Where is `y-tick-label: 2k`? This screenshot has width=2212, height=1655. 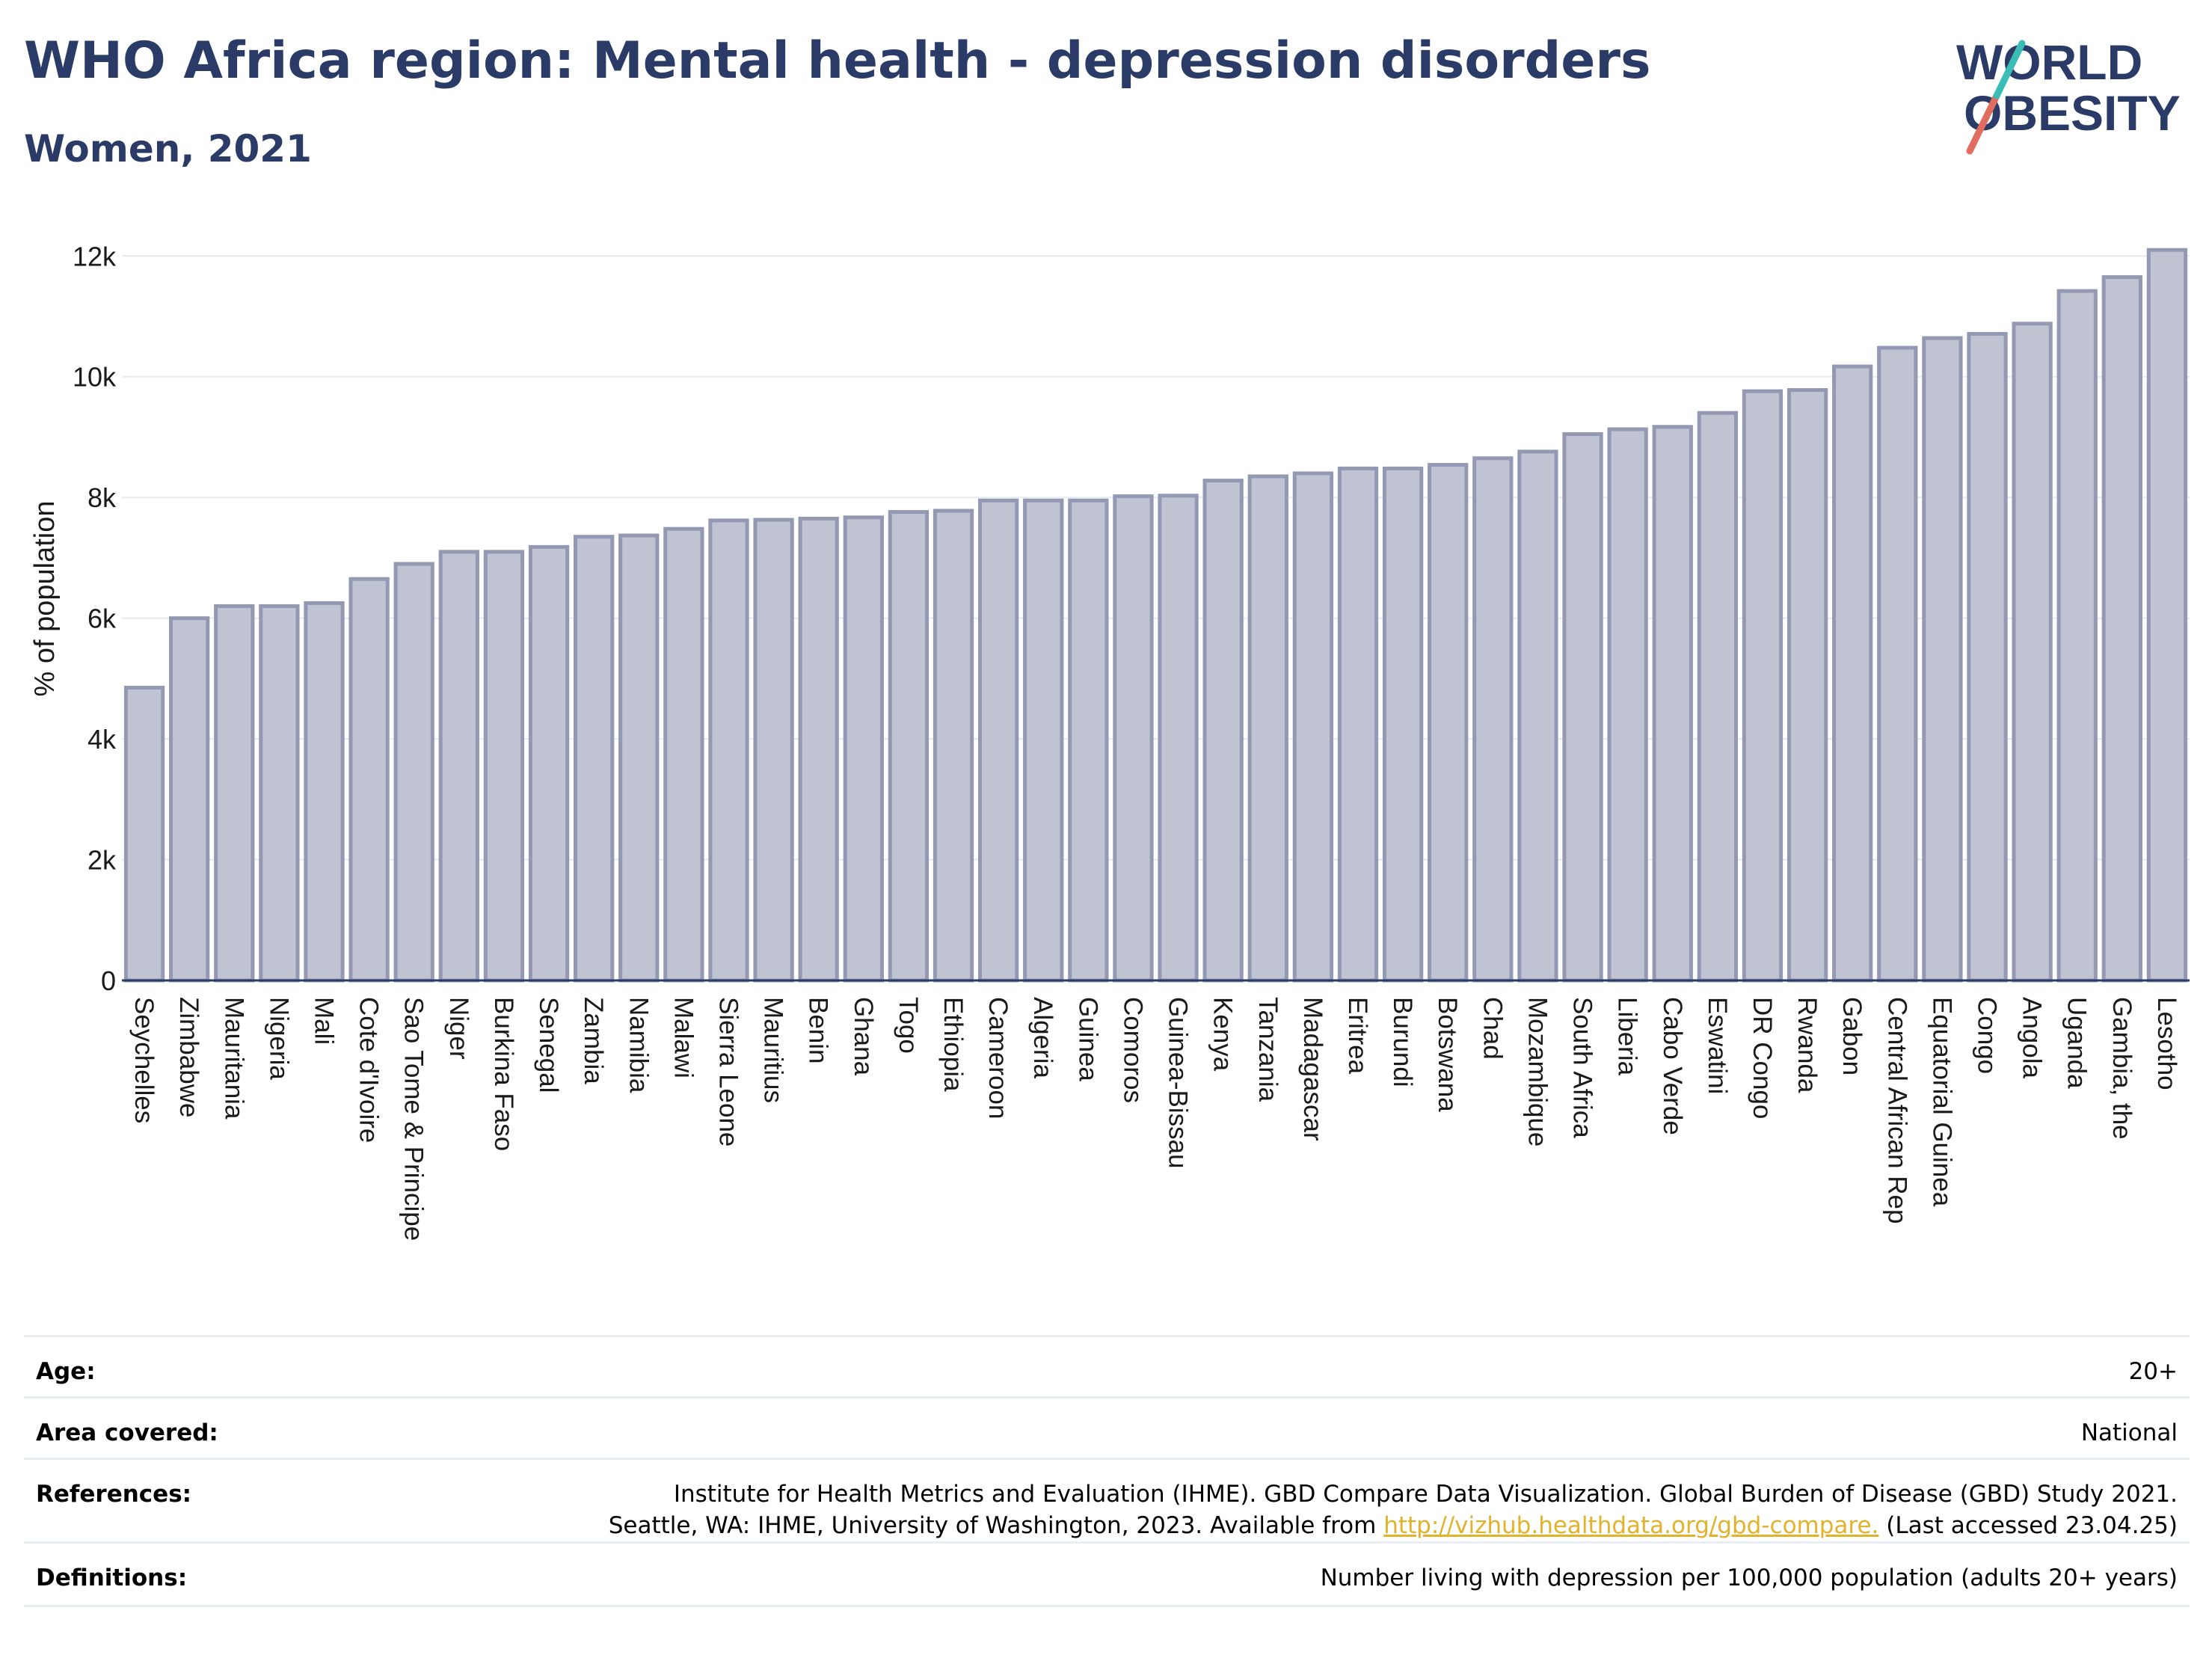 y-tick-label: 2k is located at coordinates (102, 860).